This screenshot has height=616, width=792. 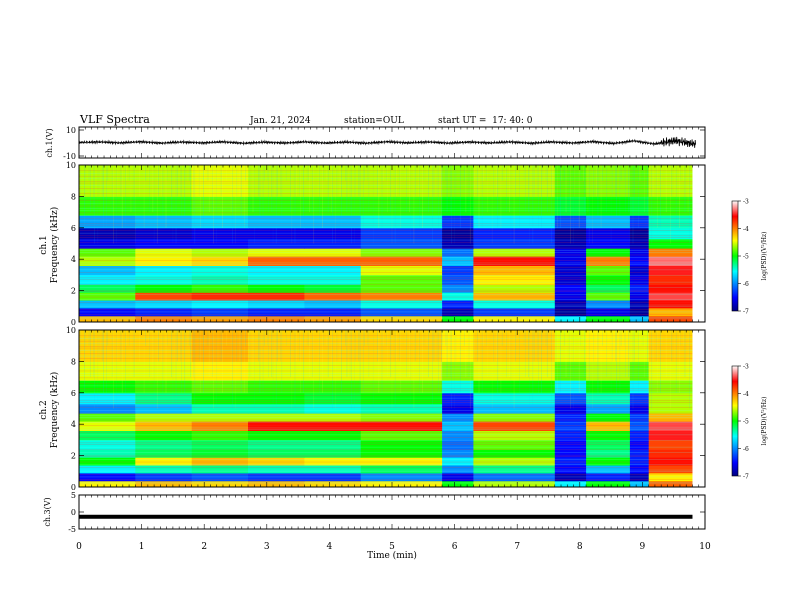 I want to click on ch2-spectrogram-ytick-label: 0, so click(x=73, y=487).